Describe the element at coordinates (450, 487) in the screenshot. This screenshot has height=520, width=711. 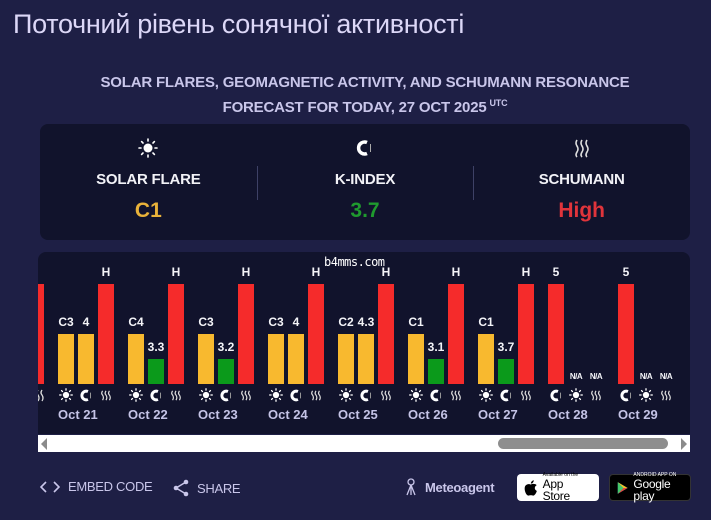
I see `meteoagent-link: Meteoagent` at that location.